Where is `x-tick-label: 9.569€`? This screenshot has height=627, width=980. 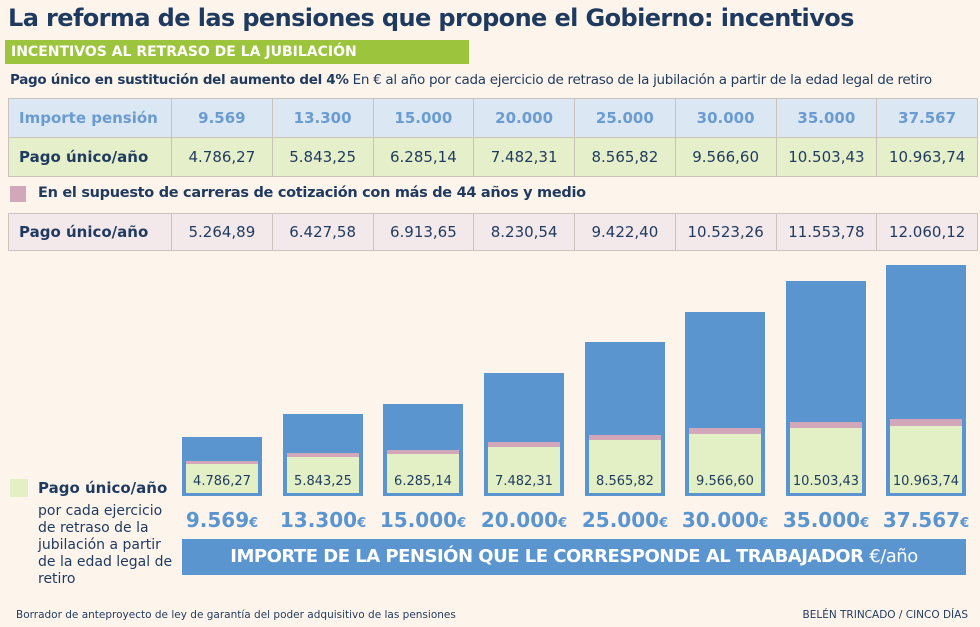
x-tick-label: 9.569€ is located at coordinates (222, 520).